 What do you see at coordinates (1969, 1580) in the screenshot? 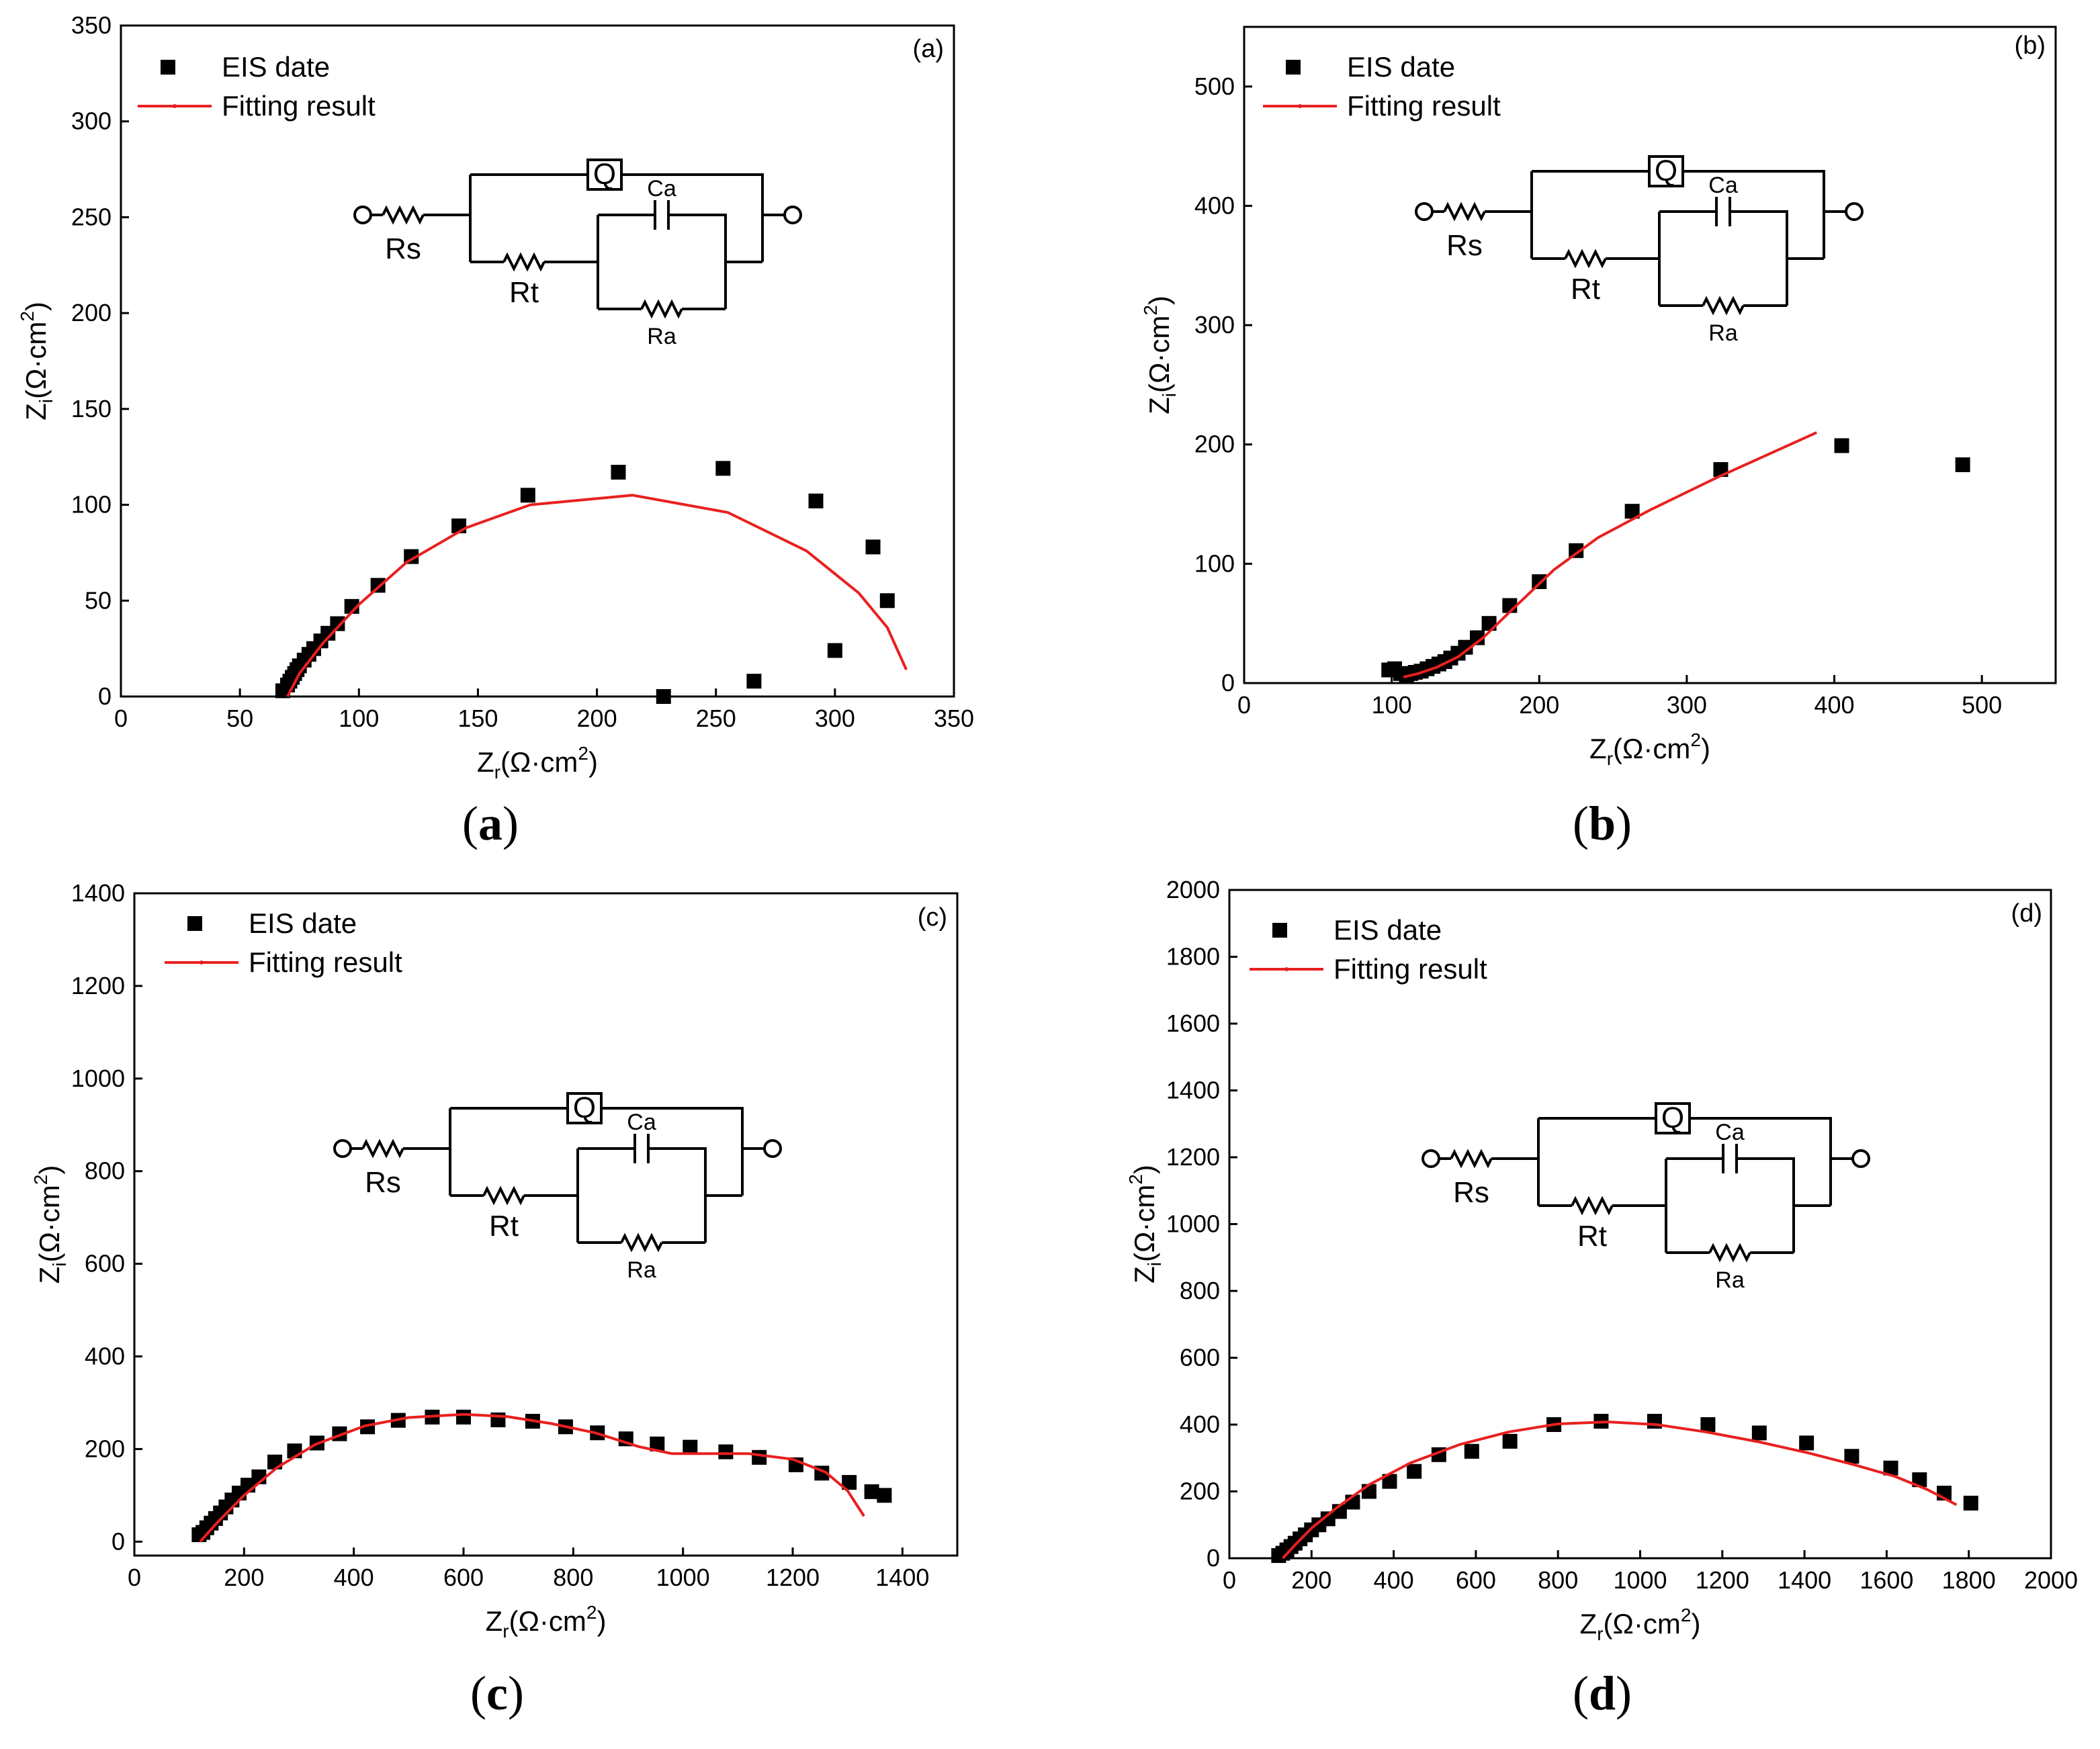
I see `x-tick-label: 1800` at bounding box center [1969, 1580].